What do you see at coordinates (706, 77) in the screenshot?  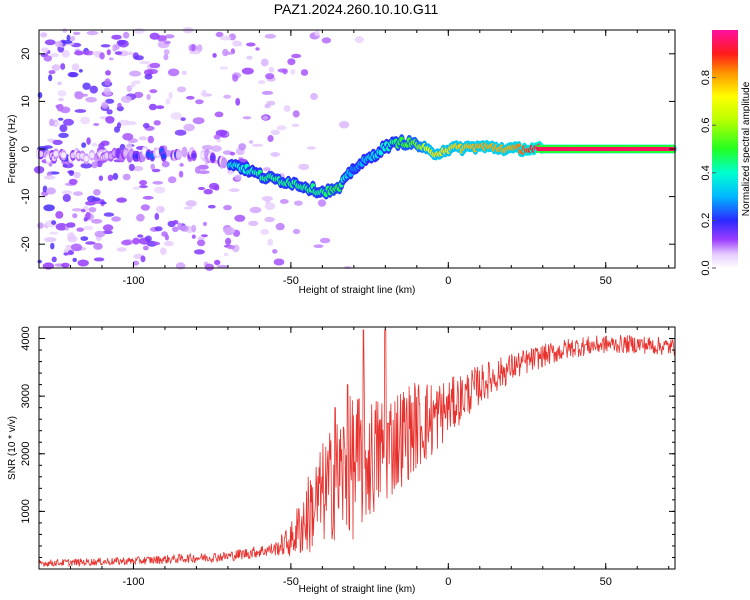 I see `colorbar-tick-label: 0.8` at bounding box center [706, 77].